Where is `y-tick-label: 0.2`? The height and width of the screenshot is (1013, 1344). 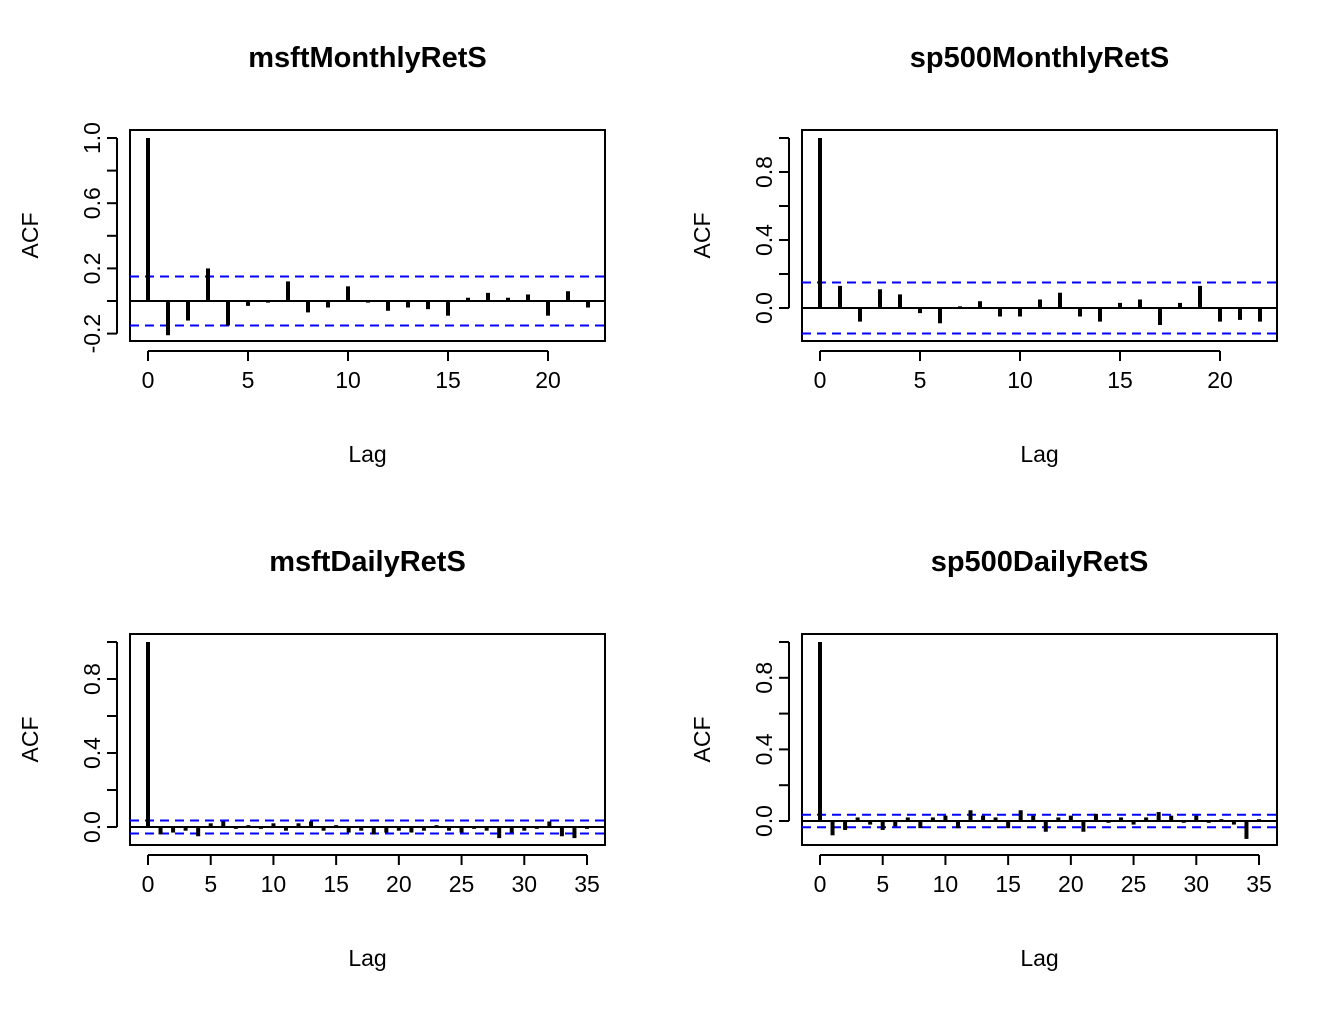
y-tick-label: 0.2 is located at coordinates (92, 268).